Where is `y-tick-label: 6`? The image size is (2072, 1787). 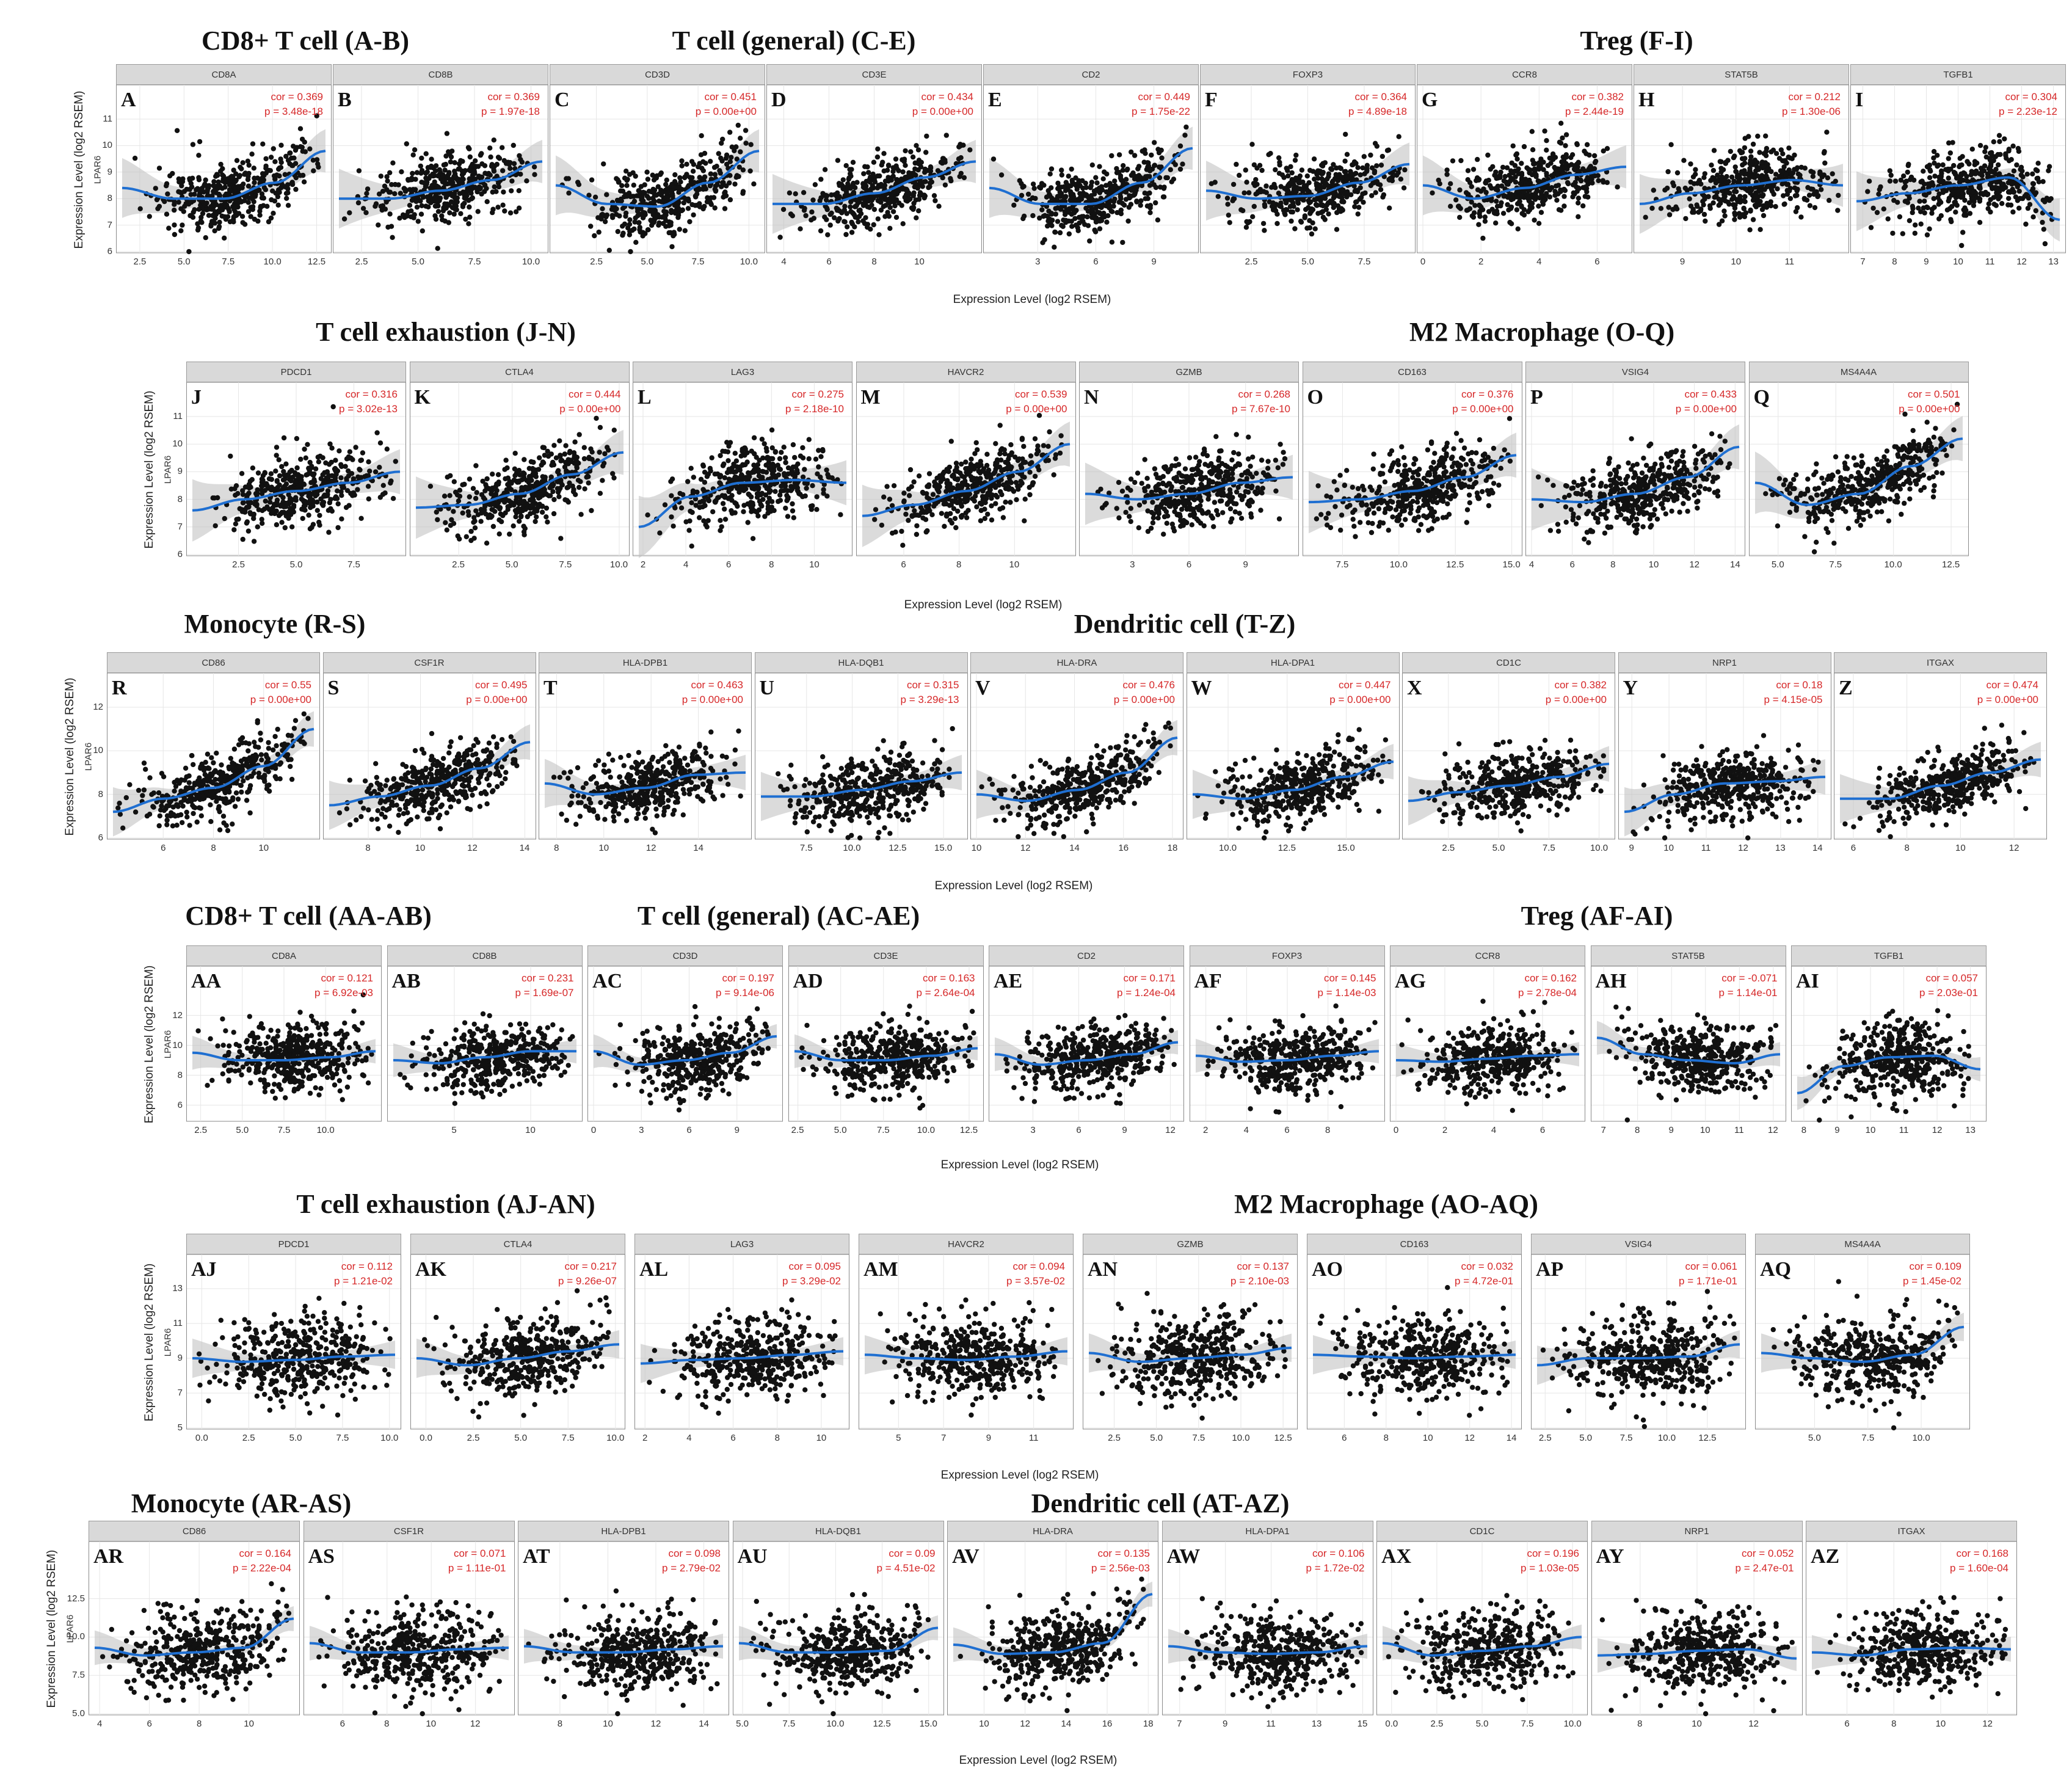 y-tick-label: 6 is located at coordinates (170, 554).